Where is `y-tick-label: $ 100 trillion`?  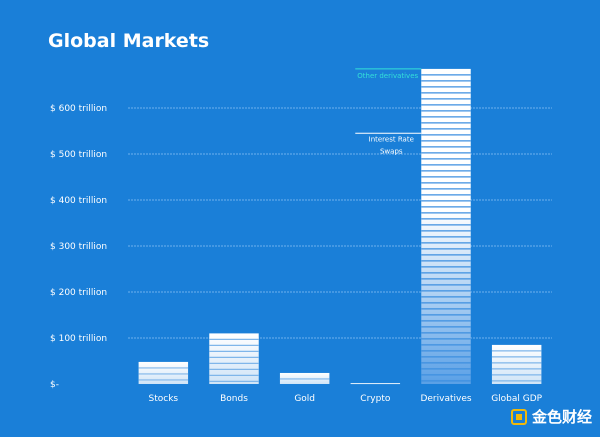
y-tick-label: $ 100 trillion is located at coordinates (78, 339).